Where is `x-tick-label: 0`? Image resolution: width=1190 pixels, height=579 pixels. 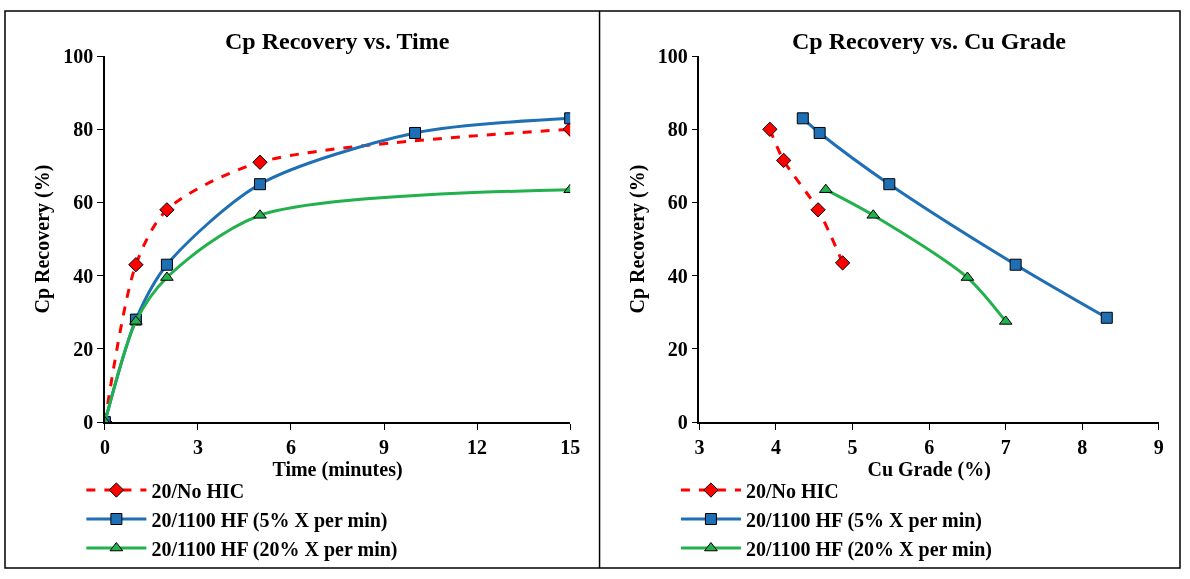
x-tick-label: 0 is located at coordinates (104, 446).